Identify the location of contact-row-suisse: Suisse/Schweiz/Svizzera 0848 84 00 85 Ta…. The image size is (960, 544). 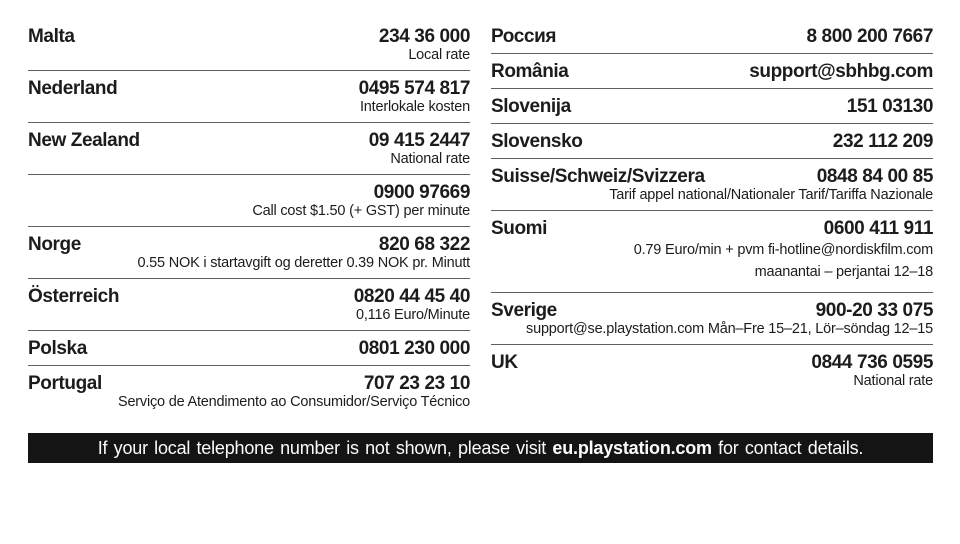
(712, 185).